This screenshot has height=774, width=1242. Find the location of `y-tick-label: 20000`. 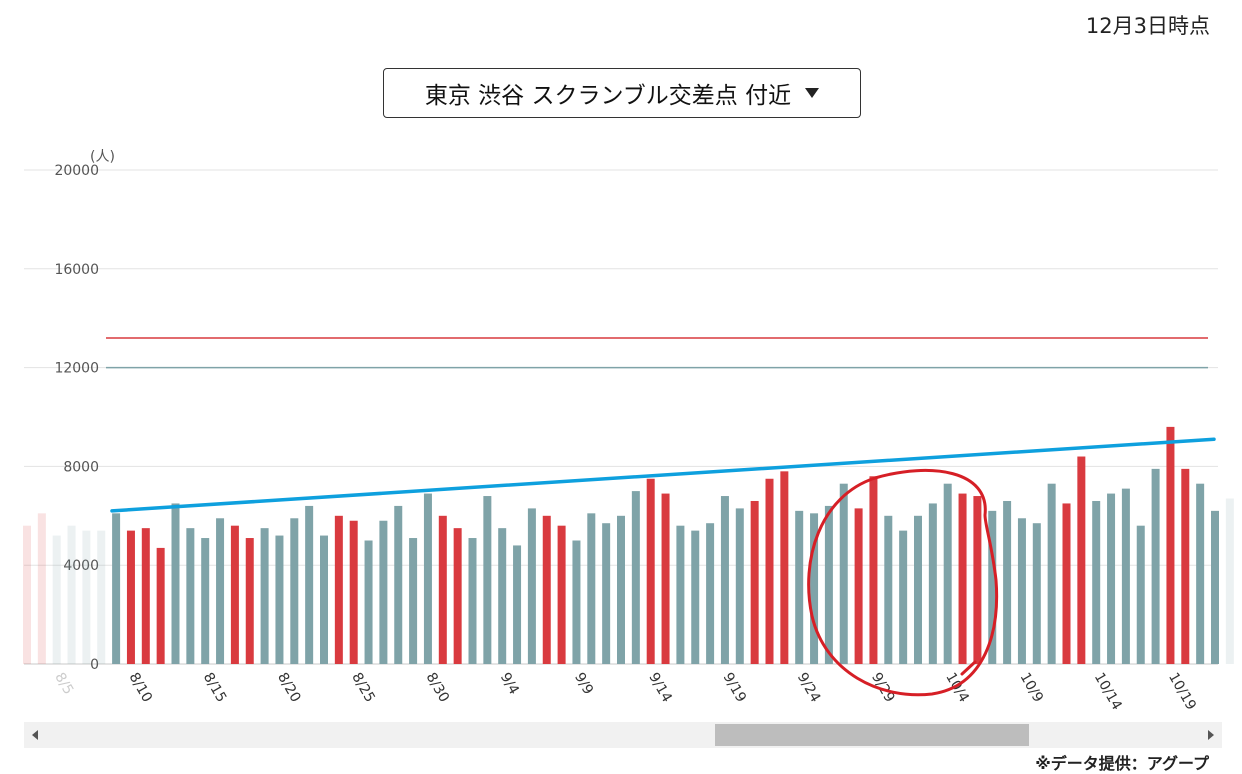

y-tick-label: 20000 is located at coordinates (76, 171).